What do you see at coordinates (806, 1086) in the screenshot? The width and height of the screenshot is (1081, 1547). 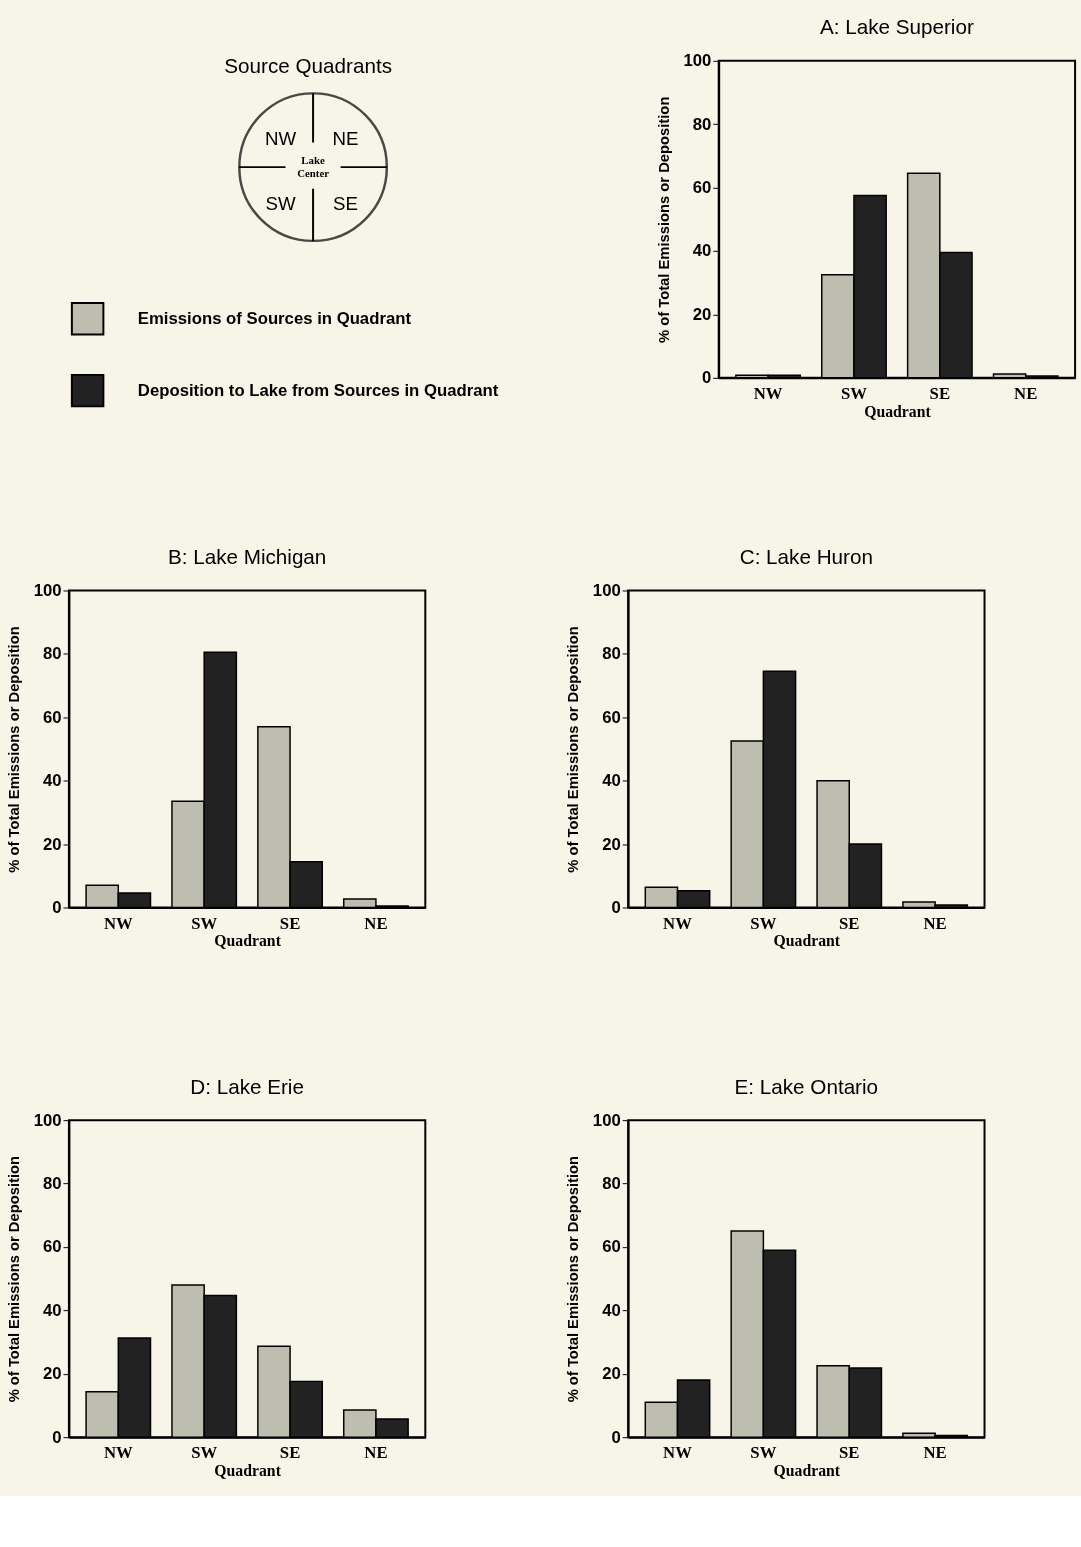 I see `chart-title: E: Lake Ontario` at bounding box center [806, 1086].